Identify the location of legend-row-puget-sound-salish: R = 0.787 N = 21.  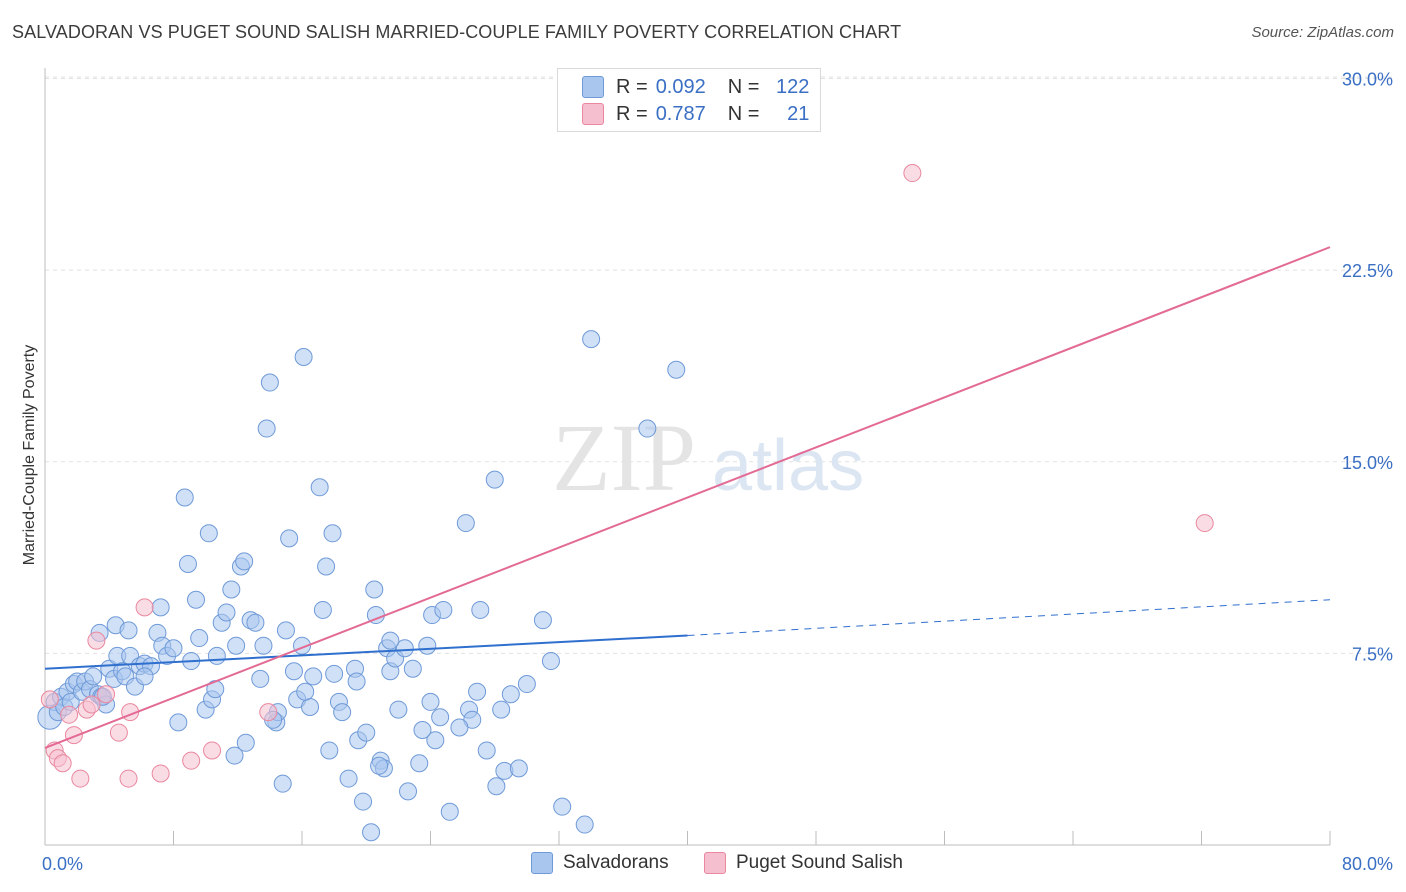
(695, 114).